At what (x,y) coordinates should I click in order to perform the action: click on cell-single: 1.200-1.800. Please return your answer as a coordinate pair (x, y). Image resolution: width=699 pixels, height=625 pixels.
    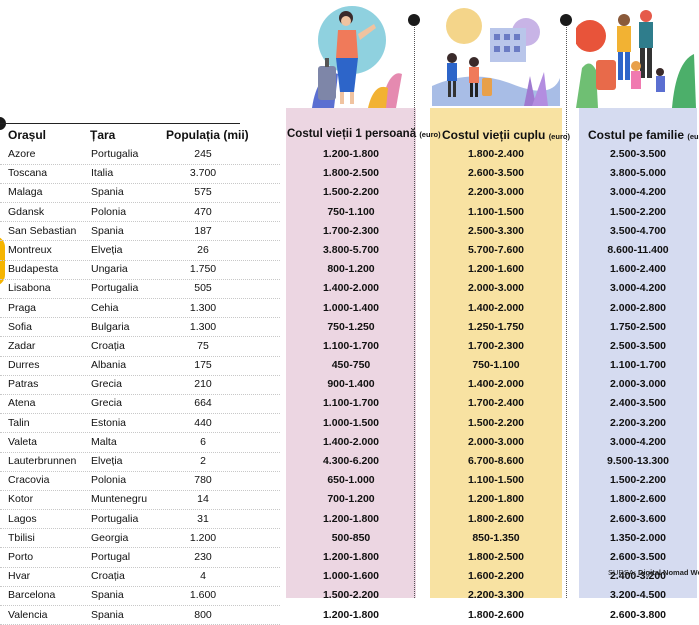
    Looking at the image, I should click on (351, 556).